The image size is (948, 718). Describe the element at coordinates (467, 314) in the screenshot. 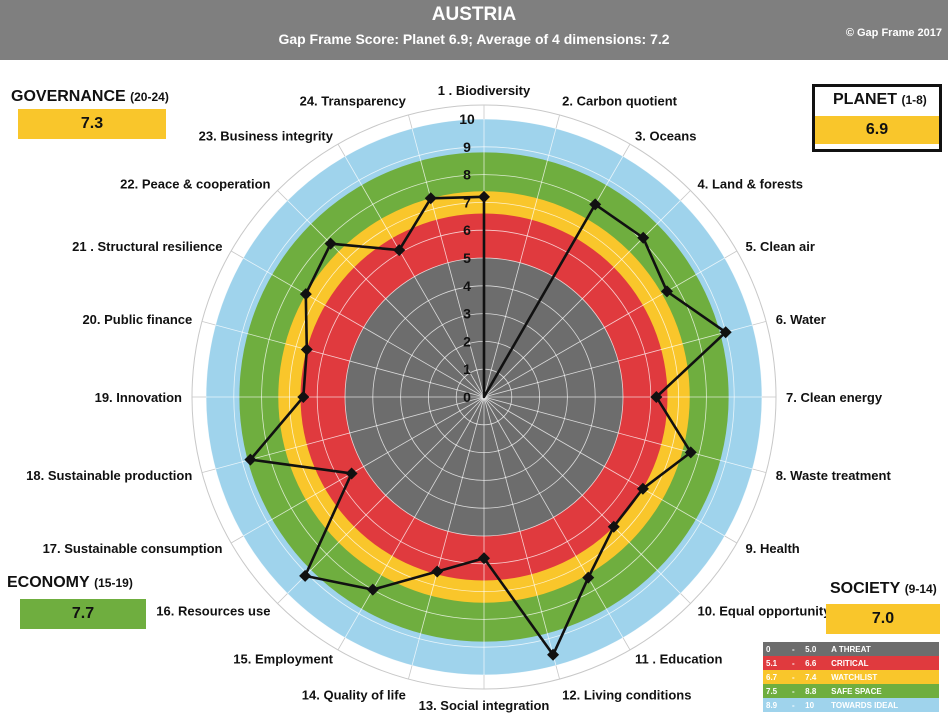

I see `radial-tick-label: 3` at that location.